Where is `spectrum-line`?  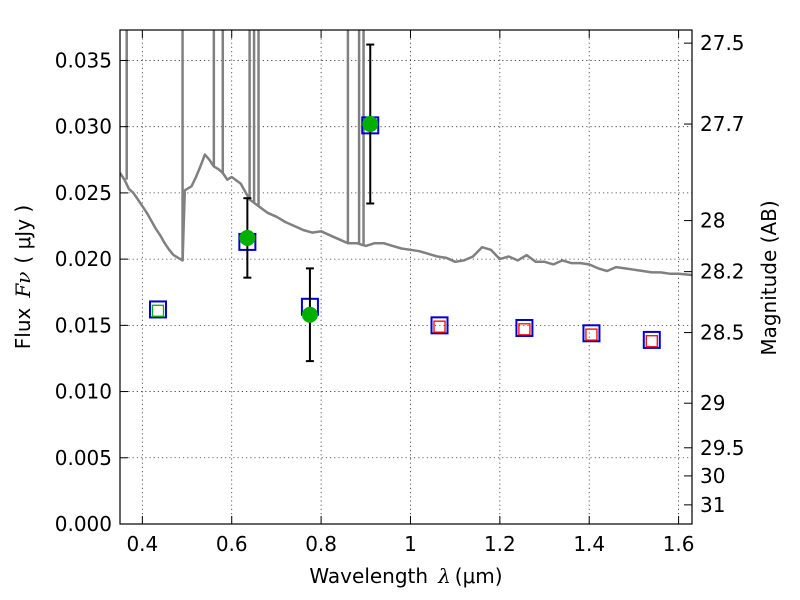
spectrum-line is located at coordinates (406, 215).